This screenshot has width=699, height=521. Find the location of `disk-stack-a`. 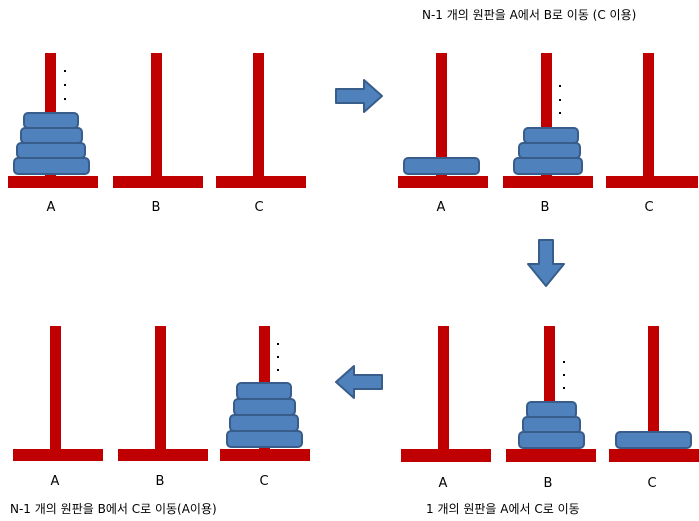

disk-stack-a is located at coordinates (51, 143).